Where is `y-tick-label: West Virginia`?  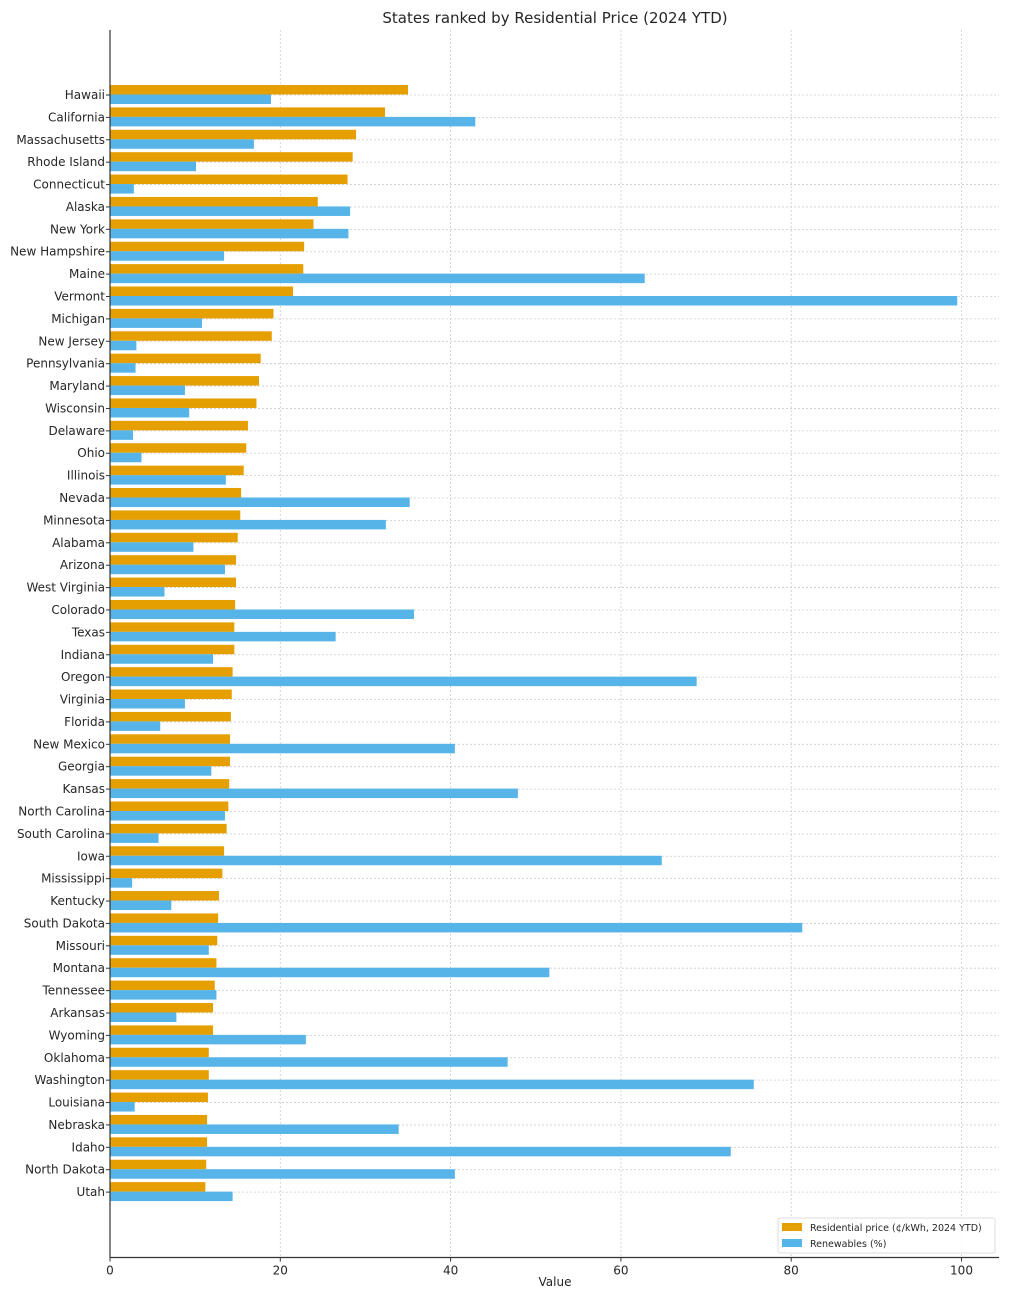
y-tick-label: West Virginia is located at coordinates (65, 588).